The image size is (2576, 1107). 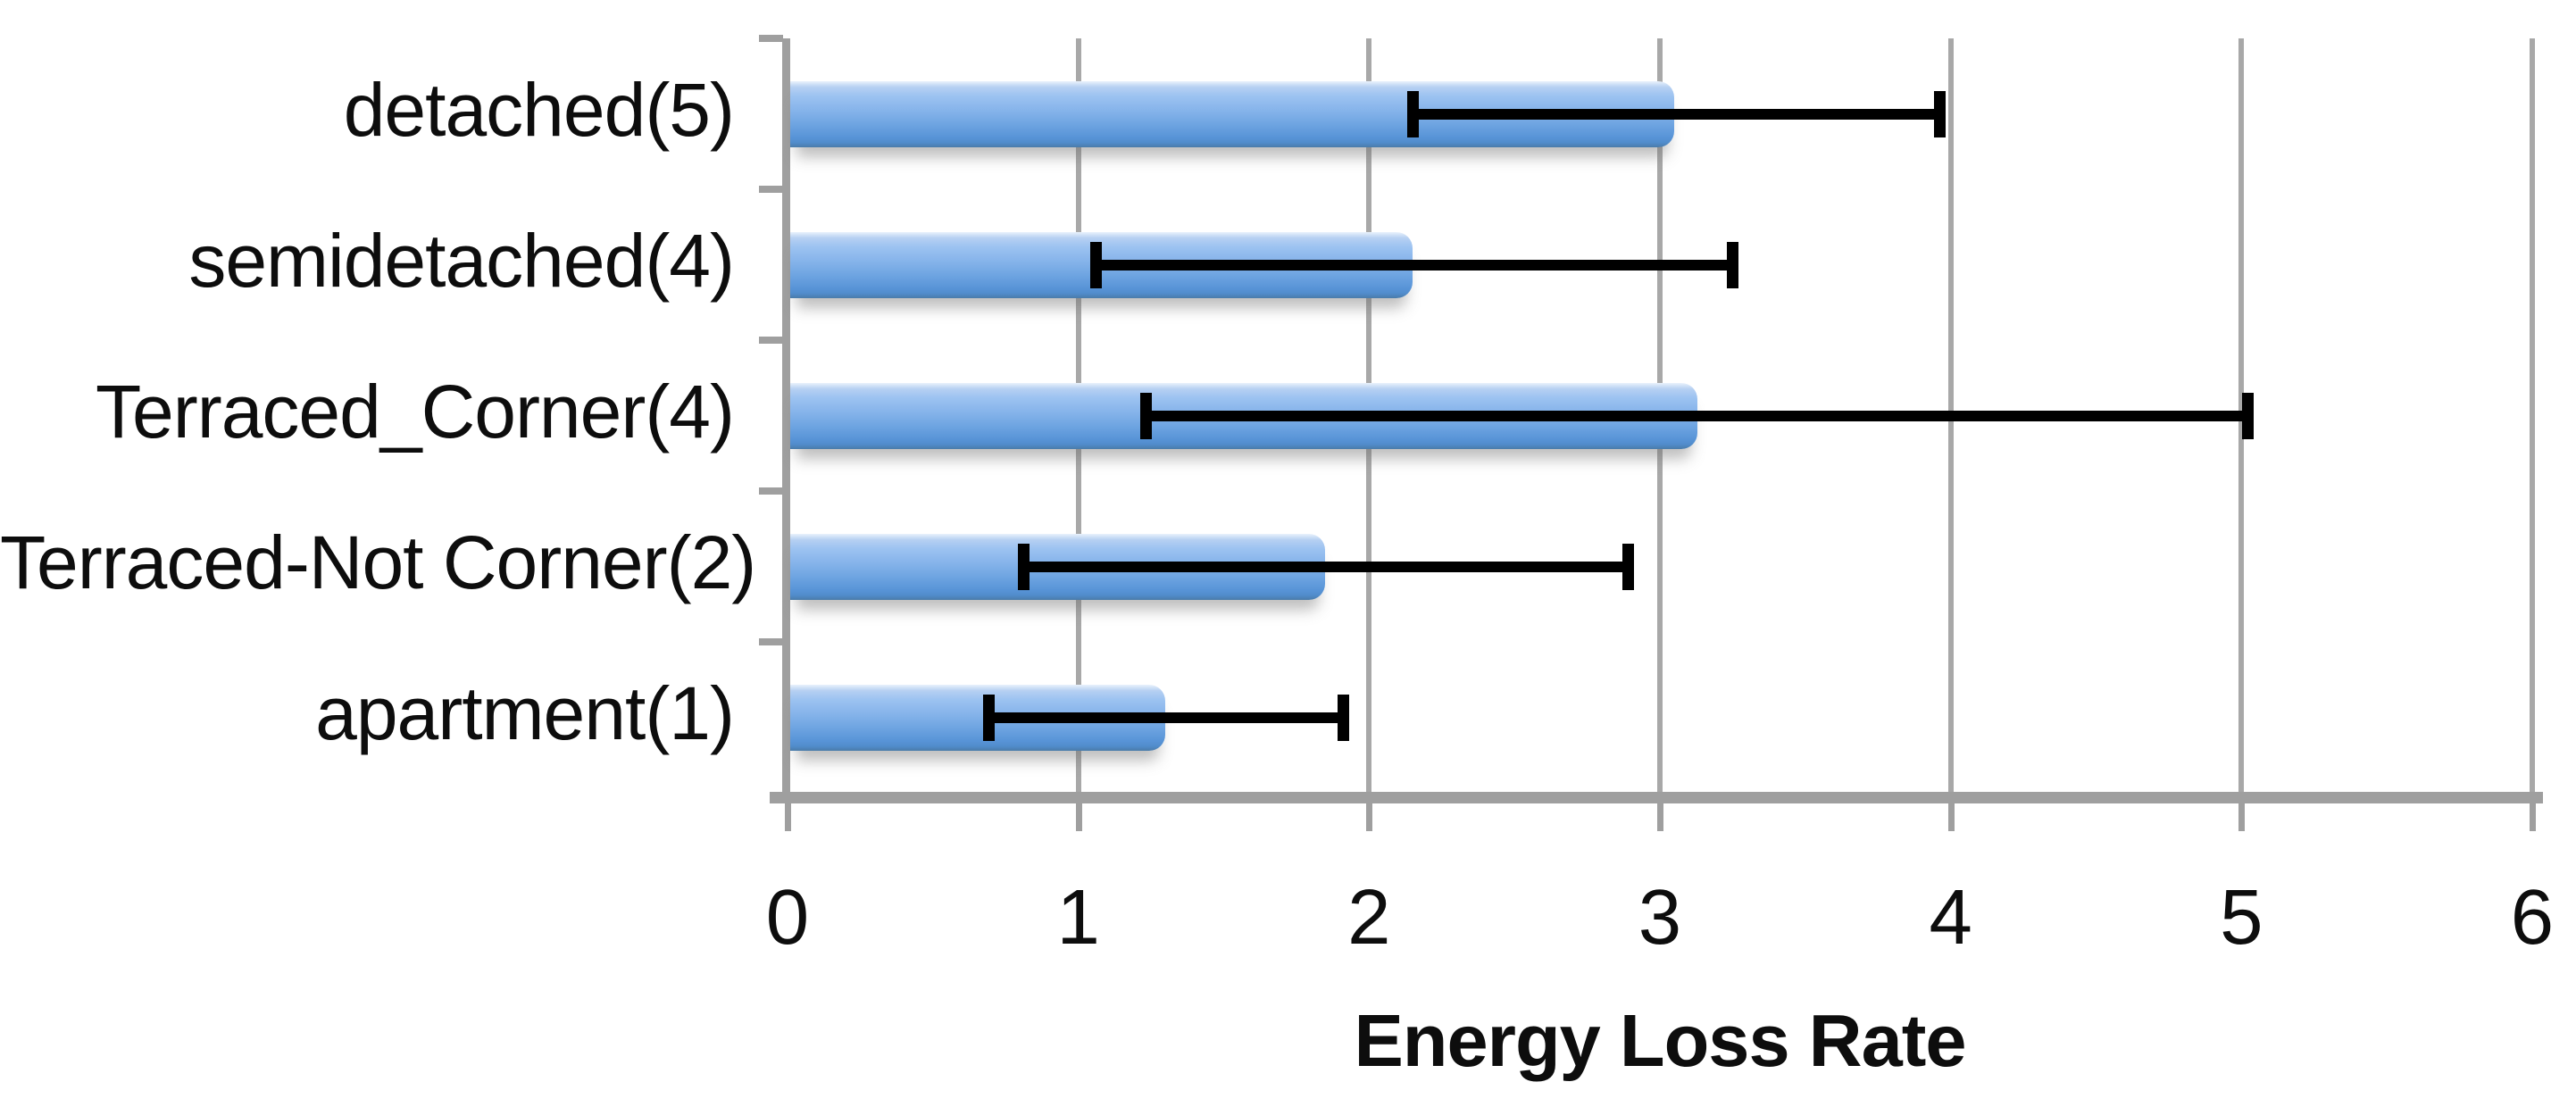 I want to click on x-tick-label: 1, so click(x=1078, y=917).